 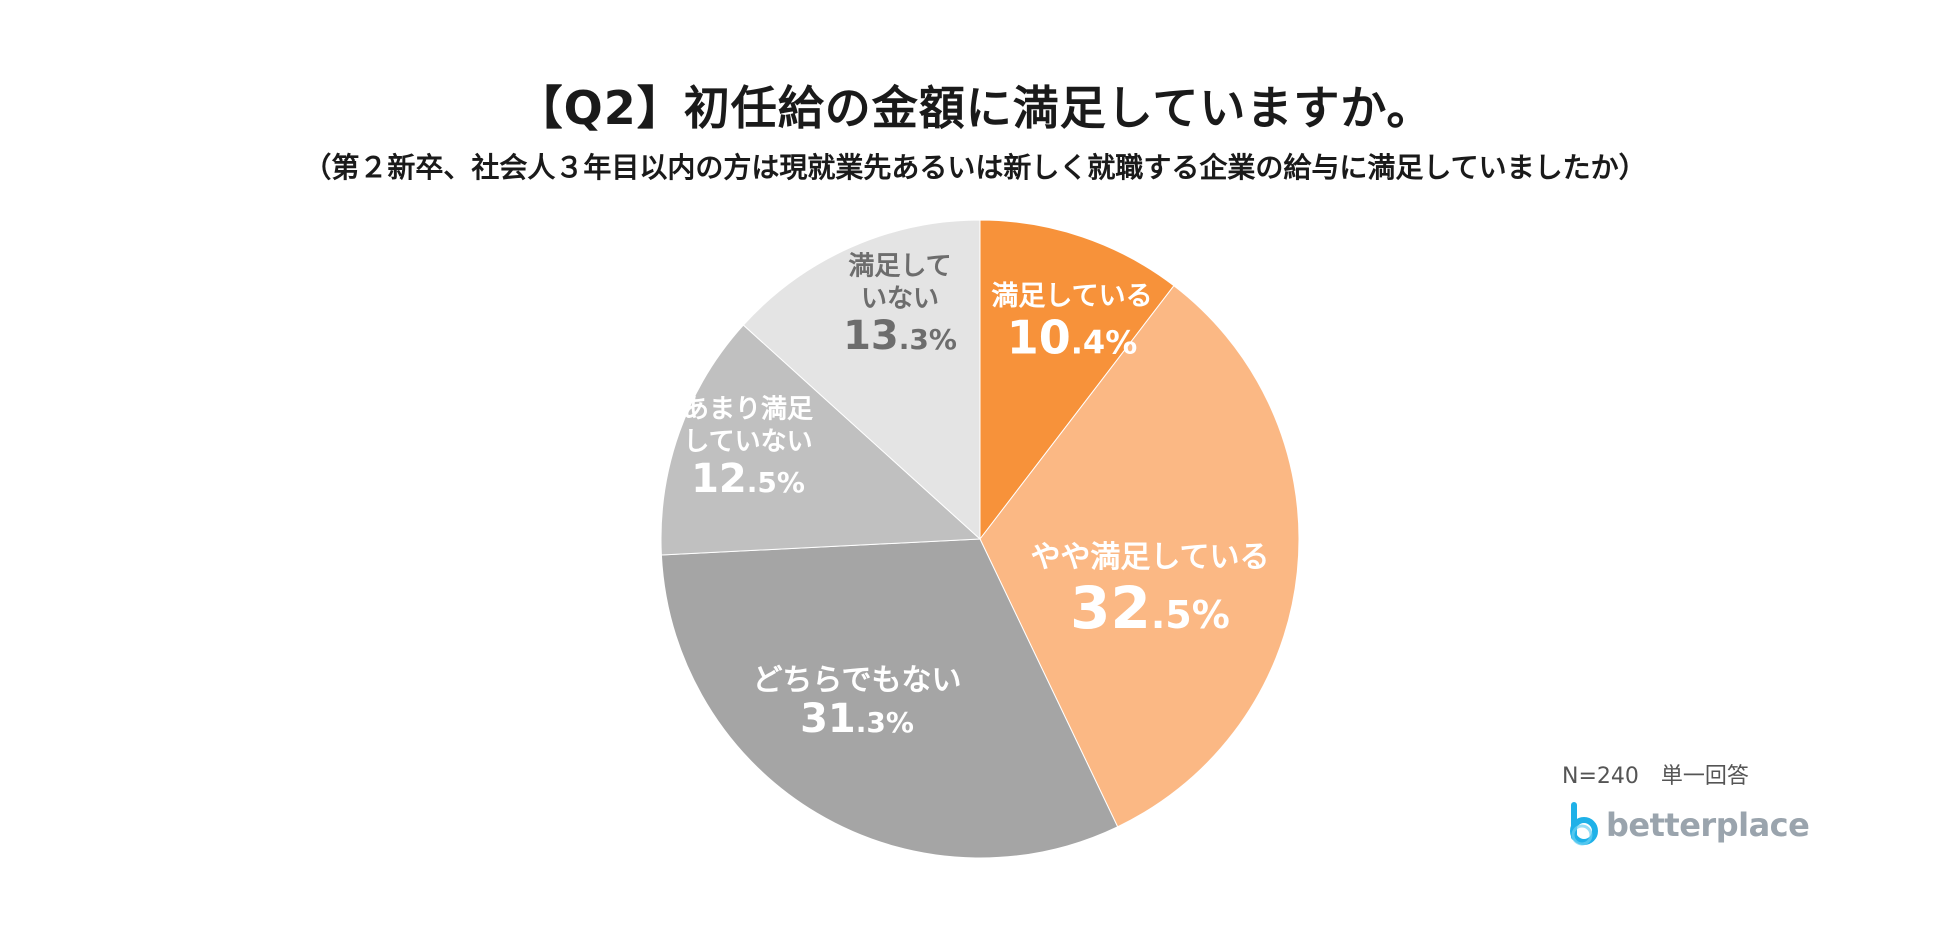 I want to click on slice-value-1: 32.5%, so click(x=1150, y=608).